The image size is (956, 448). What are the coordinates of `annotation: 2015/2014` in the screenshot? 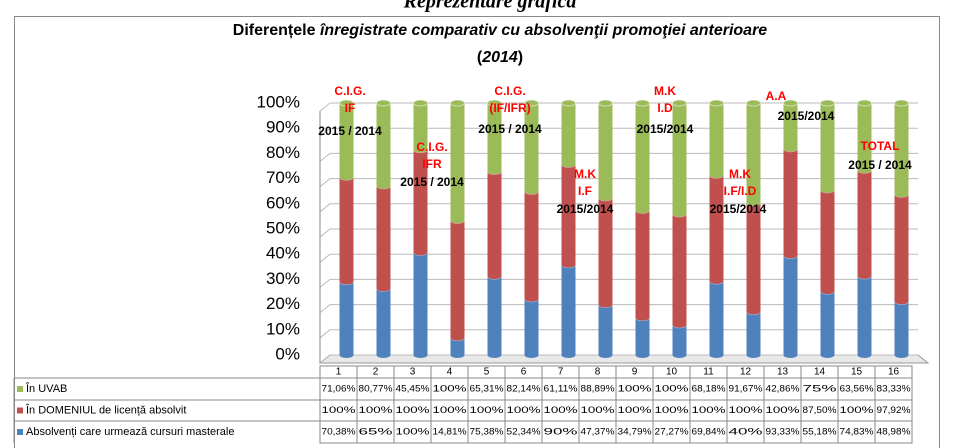 It's located at (806, 116).